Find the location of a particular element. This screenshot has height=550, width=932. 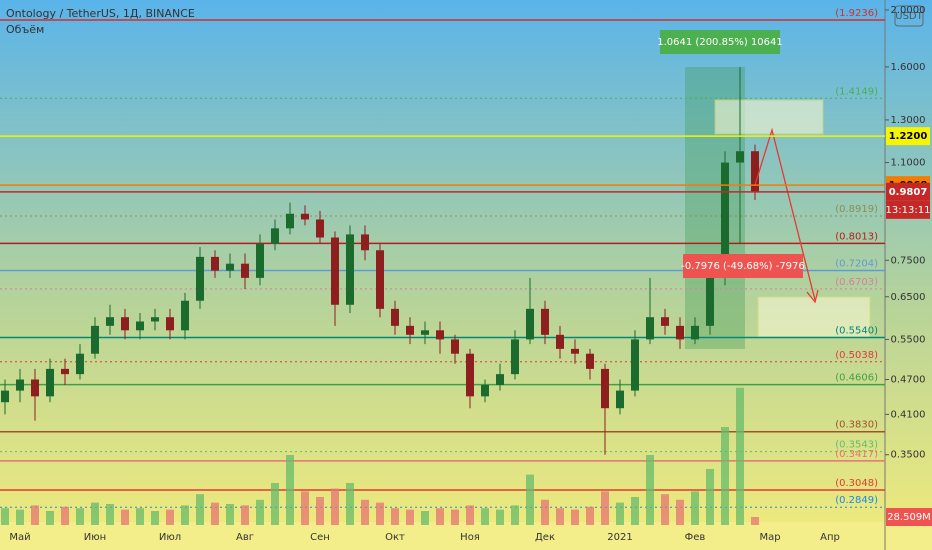

level-label: (0.3830) is located at coordinates (856, 425).